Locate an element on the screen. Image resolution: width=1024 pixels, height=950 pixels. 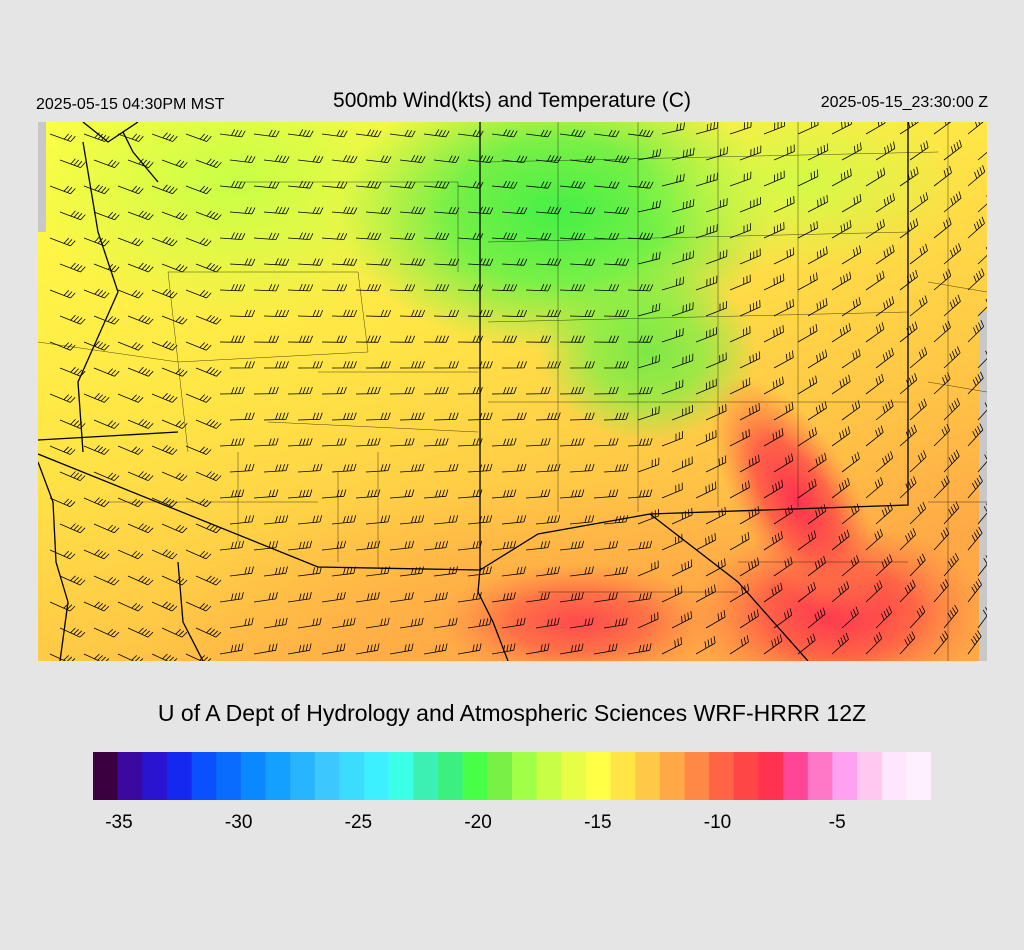
colorbar-tick-label: -30 is located at coordinates (238, 822).